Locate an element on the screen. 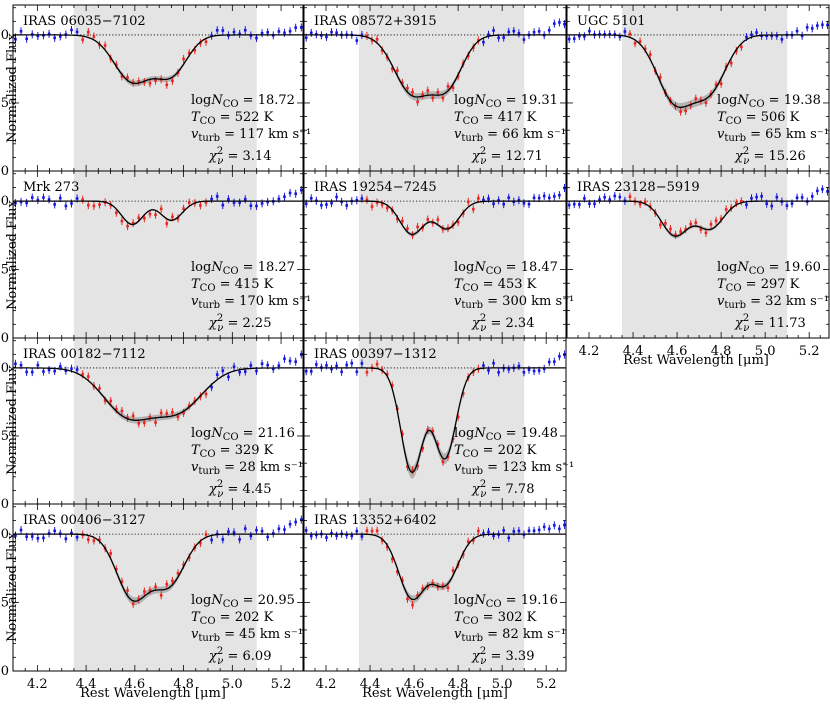 The height and width of the screenshot is (704, 830). x-tick-label: 4.6 is located at coordinates (135, 684).